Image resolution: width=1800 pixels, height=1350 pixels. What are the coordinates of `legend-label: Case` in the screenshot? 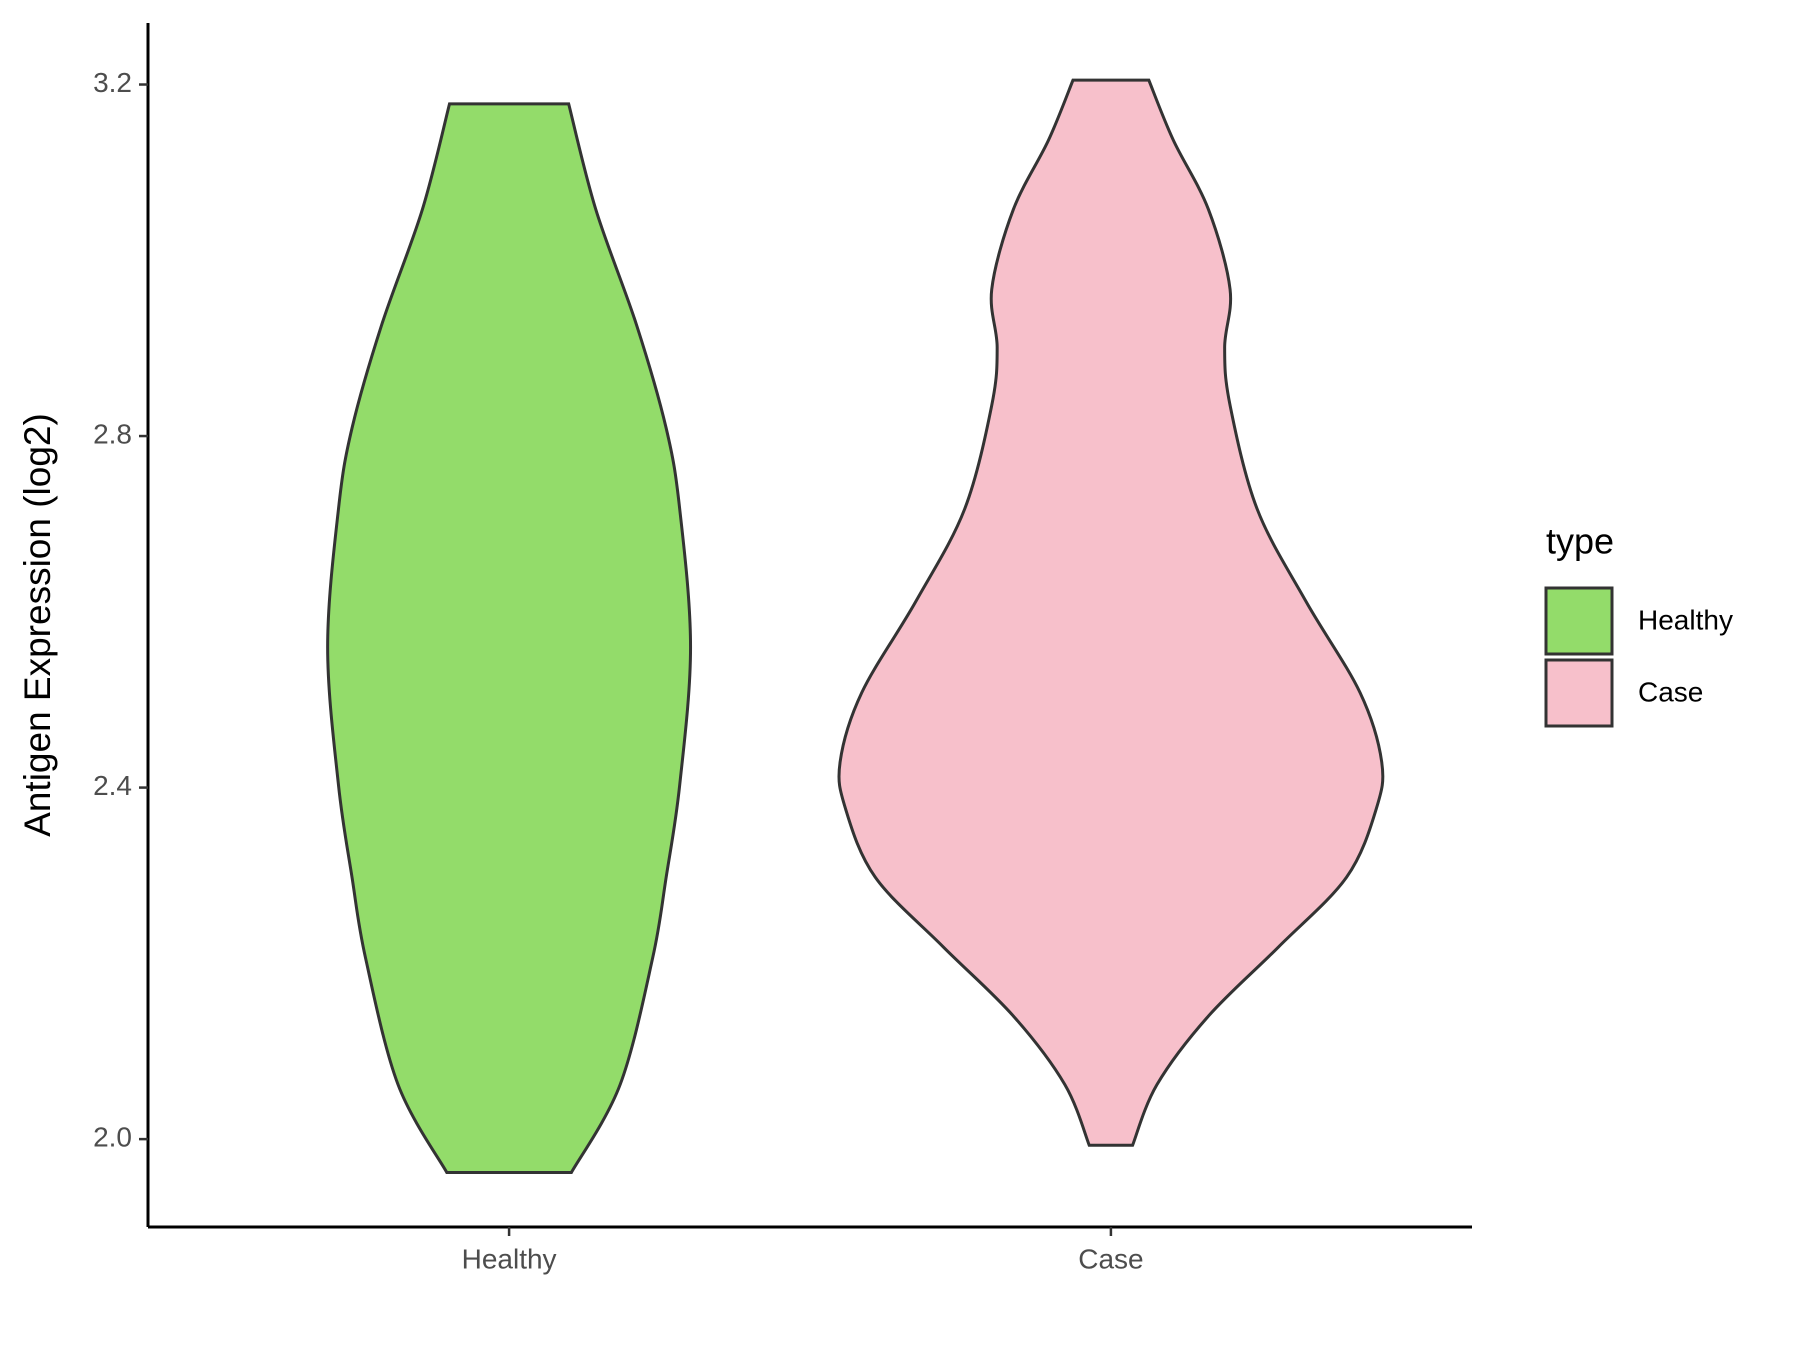 It's located at (1670, 691).